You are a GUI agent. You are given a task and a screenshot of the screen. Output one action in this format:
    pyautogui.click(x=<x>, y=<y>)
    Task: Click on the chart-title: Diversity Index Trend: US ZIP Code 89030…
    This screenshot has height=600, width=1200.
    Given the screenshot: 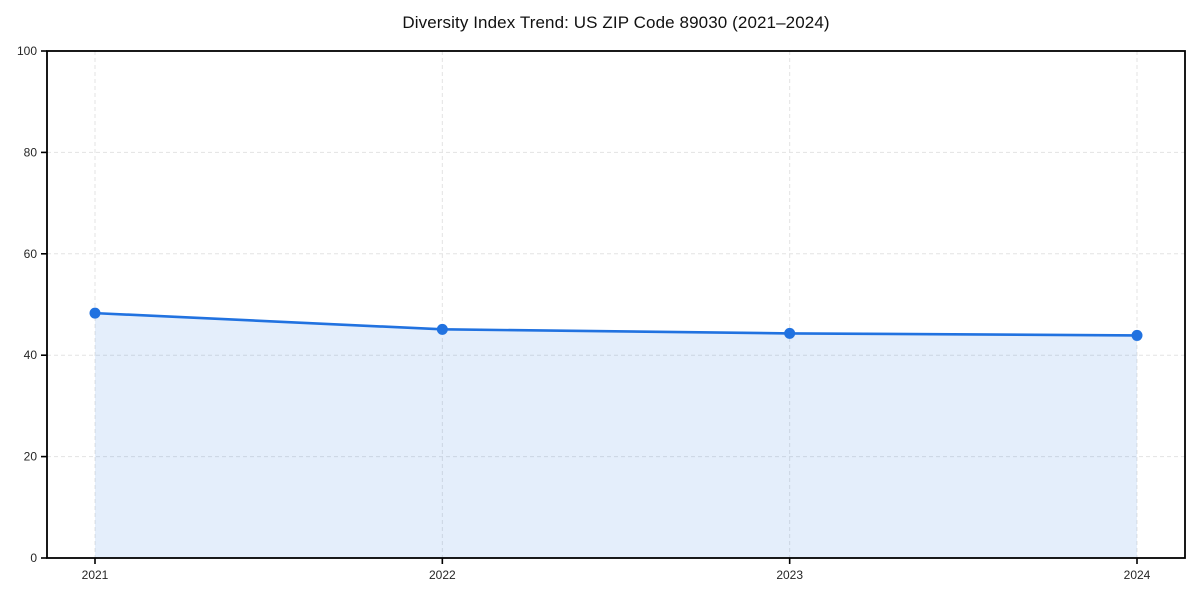 What is the action you would take?
    pyautogui.click(x=616, y=22)
    